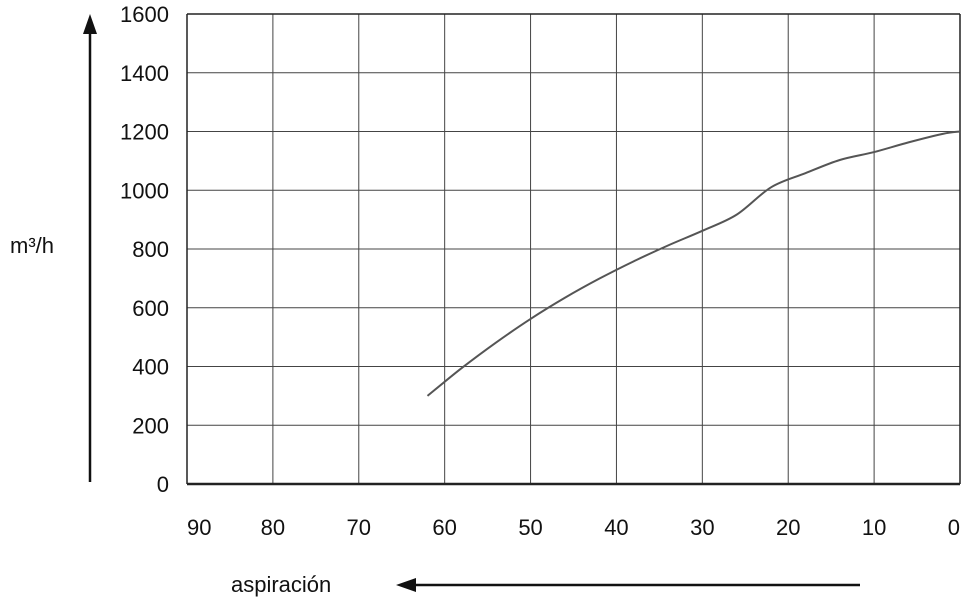 This screenshot has height=600, width=965. What do you see at coordinates (144, 73) in the screenshot?
I see `y-tick-label: 1400` at bounding box center [144, 73].